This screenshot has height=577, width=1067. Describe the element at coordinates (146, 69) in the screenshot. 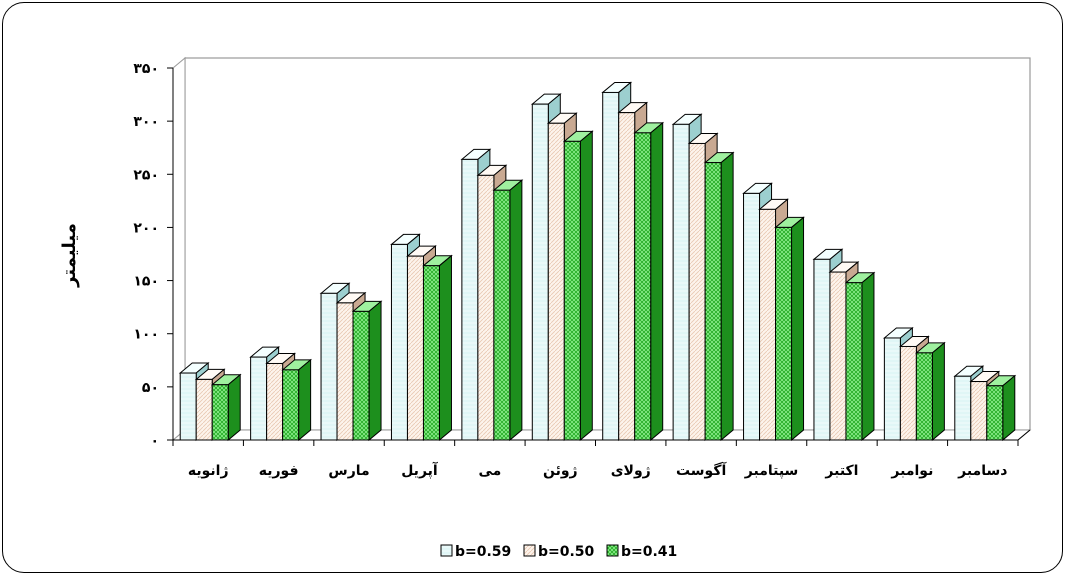

I see `y-tick-label: ۳۵۰` at that location.